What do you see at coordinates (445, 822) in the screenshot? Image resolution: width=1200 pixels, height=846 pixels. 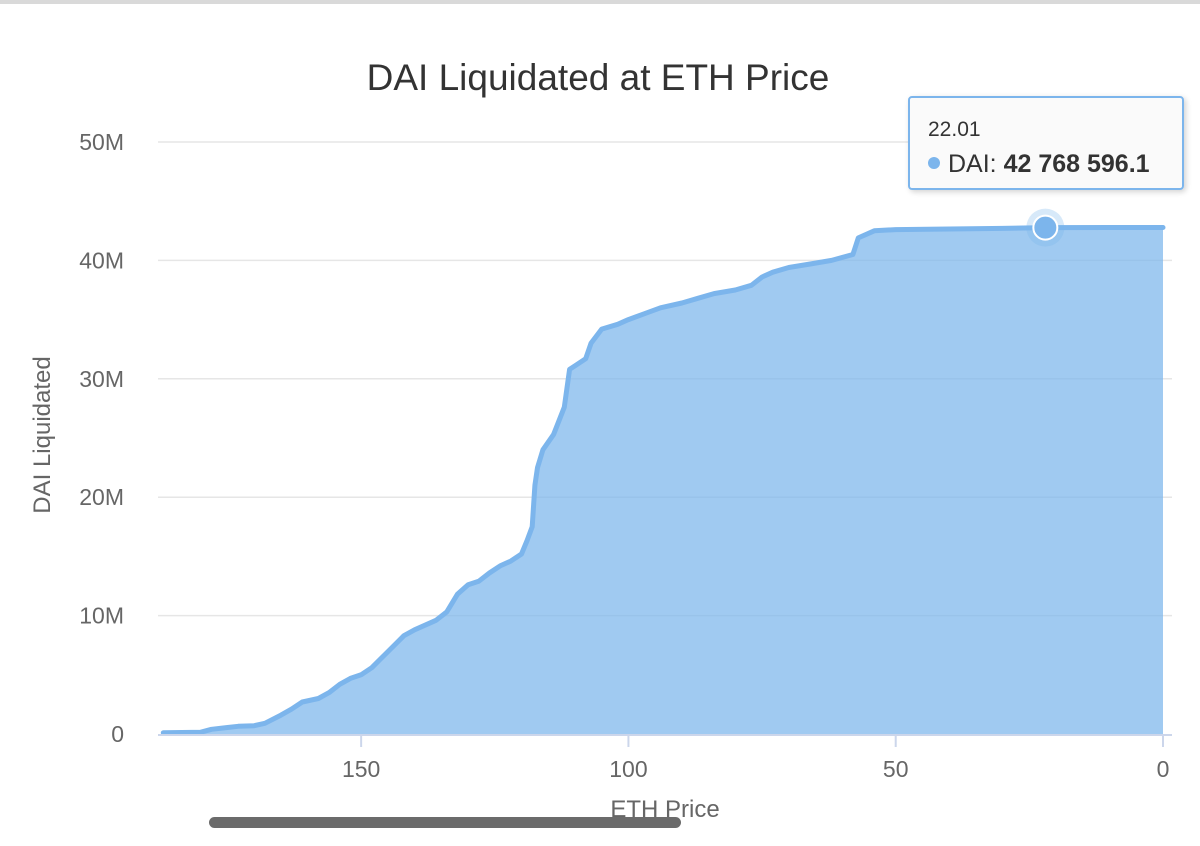 I see `horizontal-scrollbar-thumb` at bounding box center [445, 822].